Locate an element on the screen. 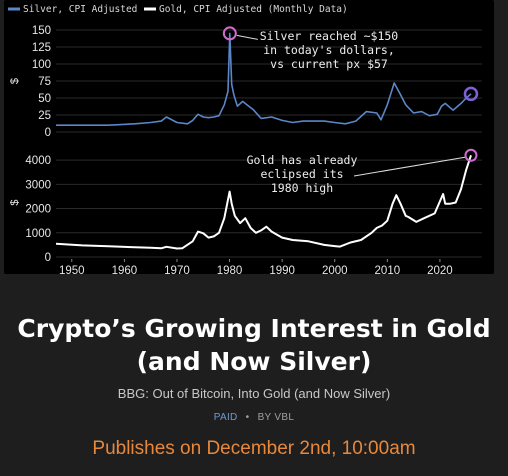  y-axis-label-p1: $ is located at coordinates (15, 202).